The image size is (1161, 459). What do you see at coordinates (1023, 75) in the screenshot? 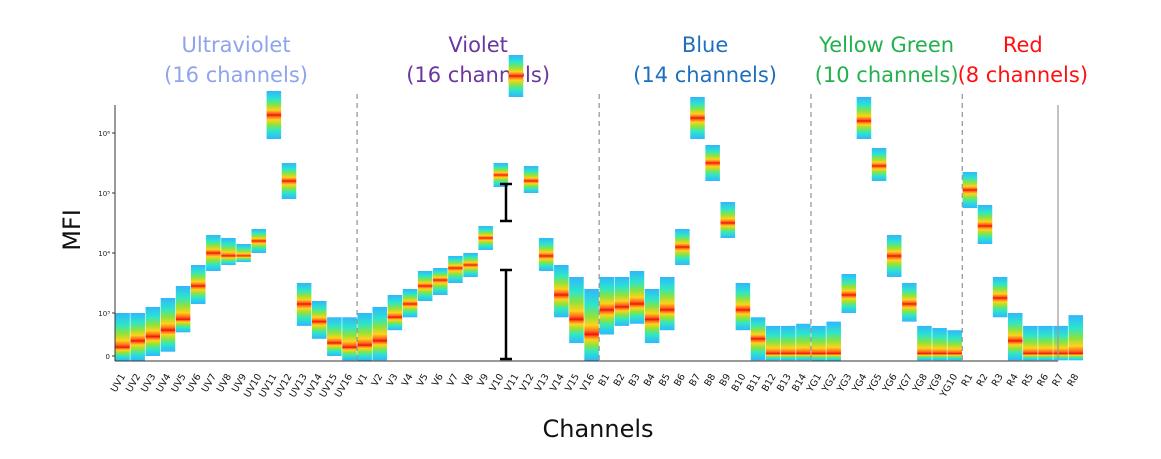
I see `group-label-count: (8 channels)` at bounding box center [1023, 75].